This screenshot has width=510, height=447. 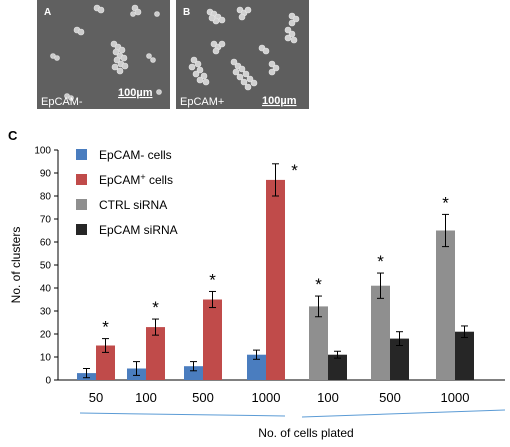 What do you see at coordinates (46, 197) in the screenshot?
I see `y-tick-label: 80` at bounding box center [46, 197].